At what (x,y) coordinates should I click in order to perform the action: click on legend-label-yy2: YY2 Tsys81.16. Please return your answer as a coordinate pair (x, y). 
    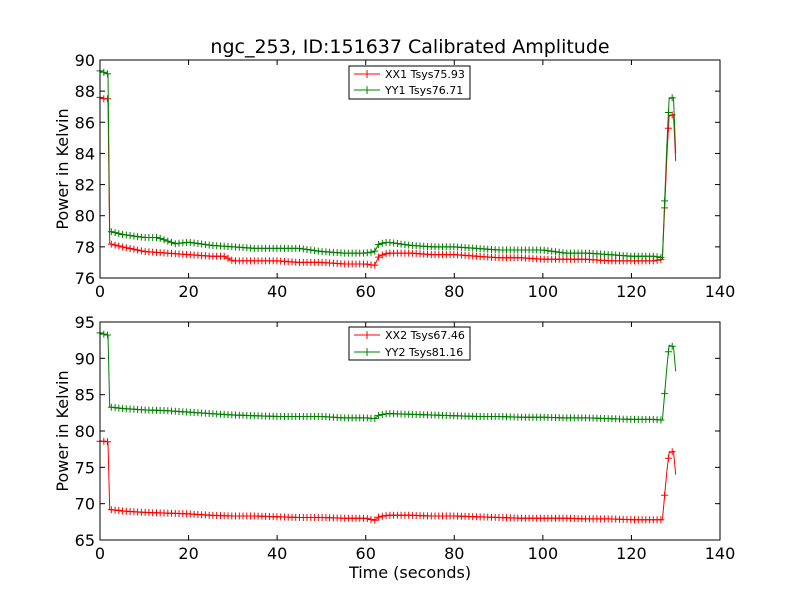
    Looking at the image, I should click on (423, 352).